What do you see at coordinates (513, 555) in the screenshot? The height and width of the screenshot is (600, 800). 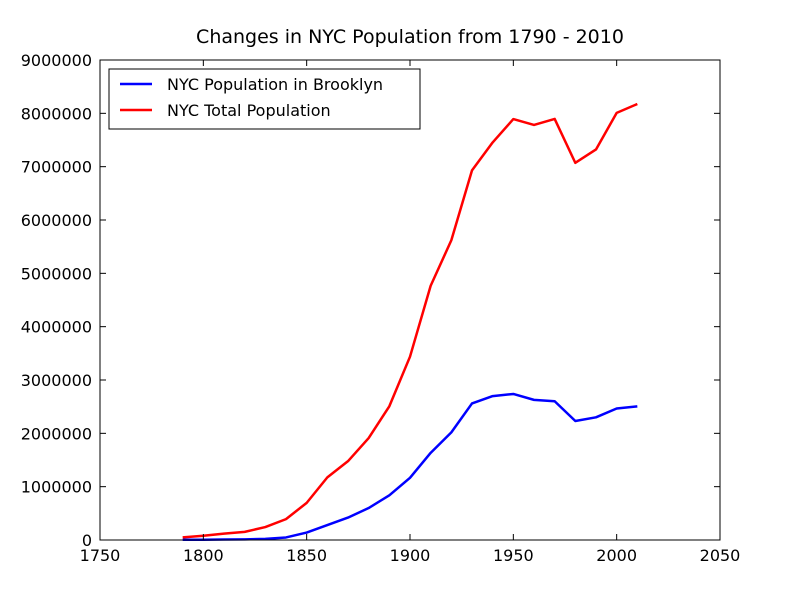 I see `x-tick-label: 1950` at bounding box center [513, 555].